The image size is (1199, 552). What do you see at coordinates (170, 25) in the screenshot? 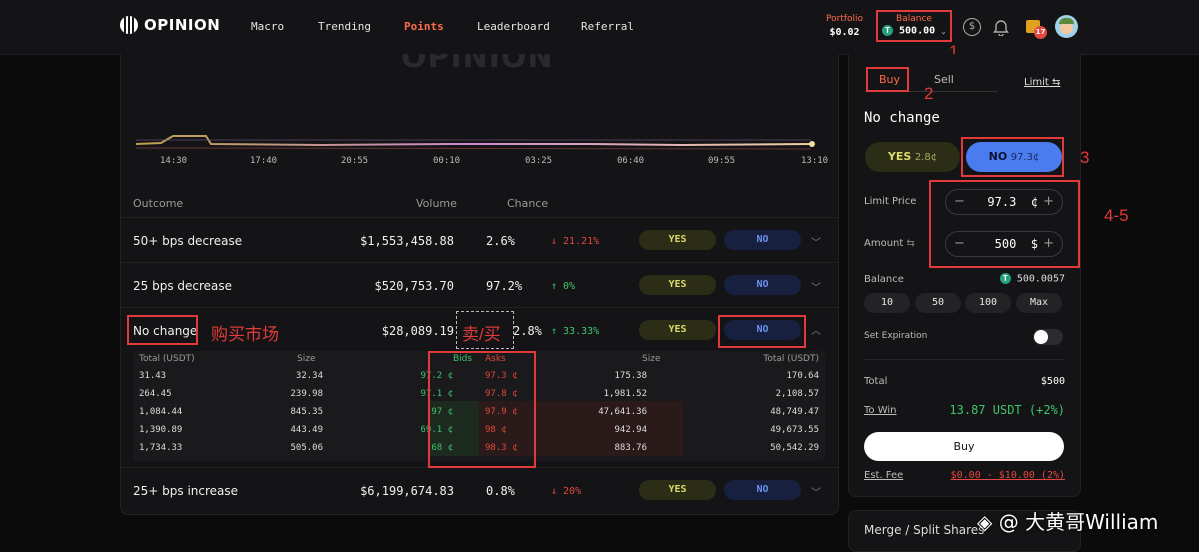
I see `brand-logo: OPINION` at bounding box center [170, 25].